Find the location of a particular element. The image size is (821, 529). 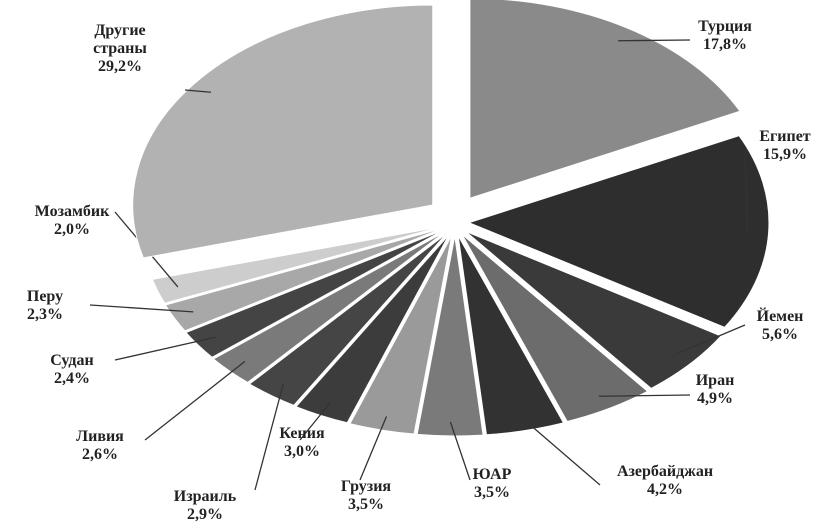

value-label: 2,3% is located at coordinates (44, 314).